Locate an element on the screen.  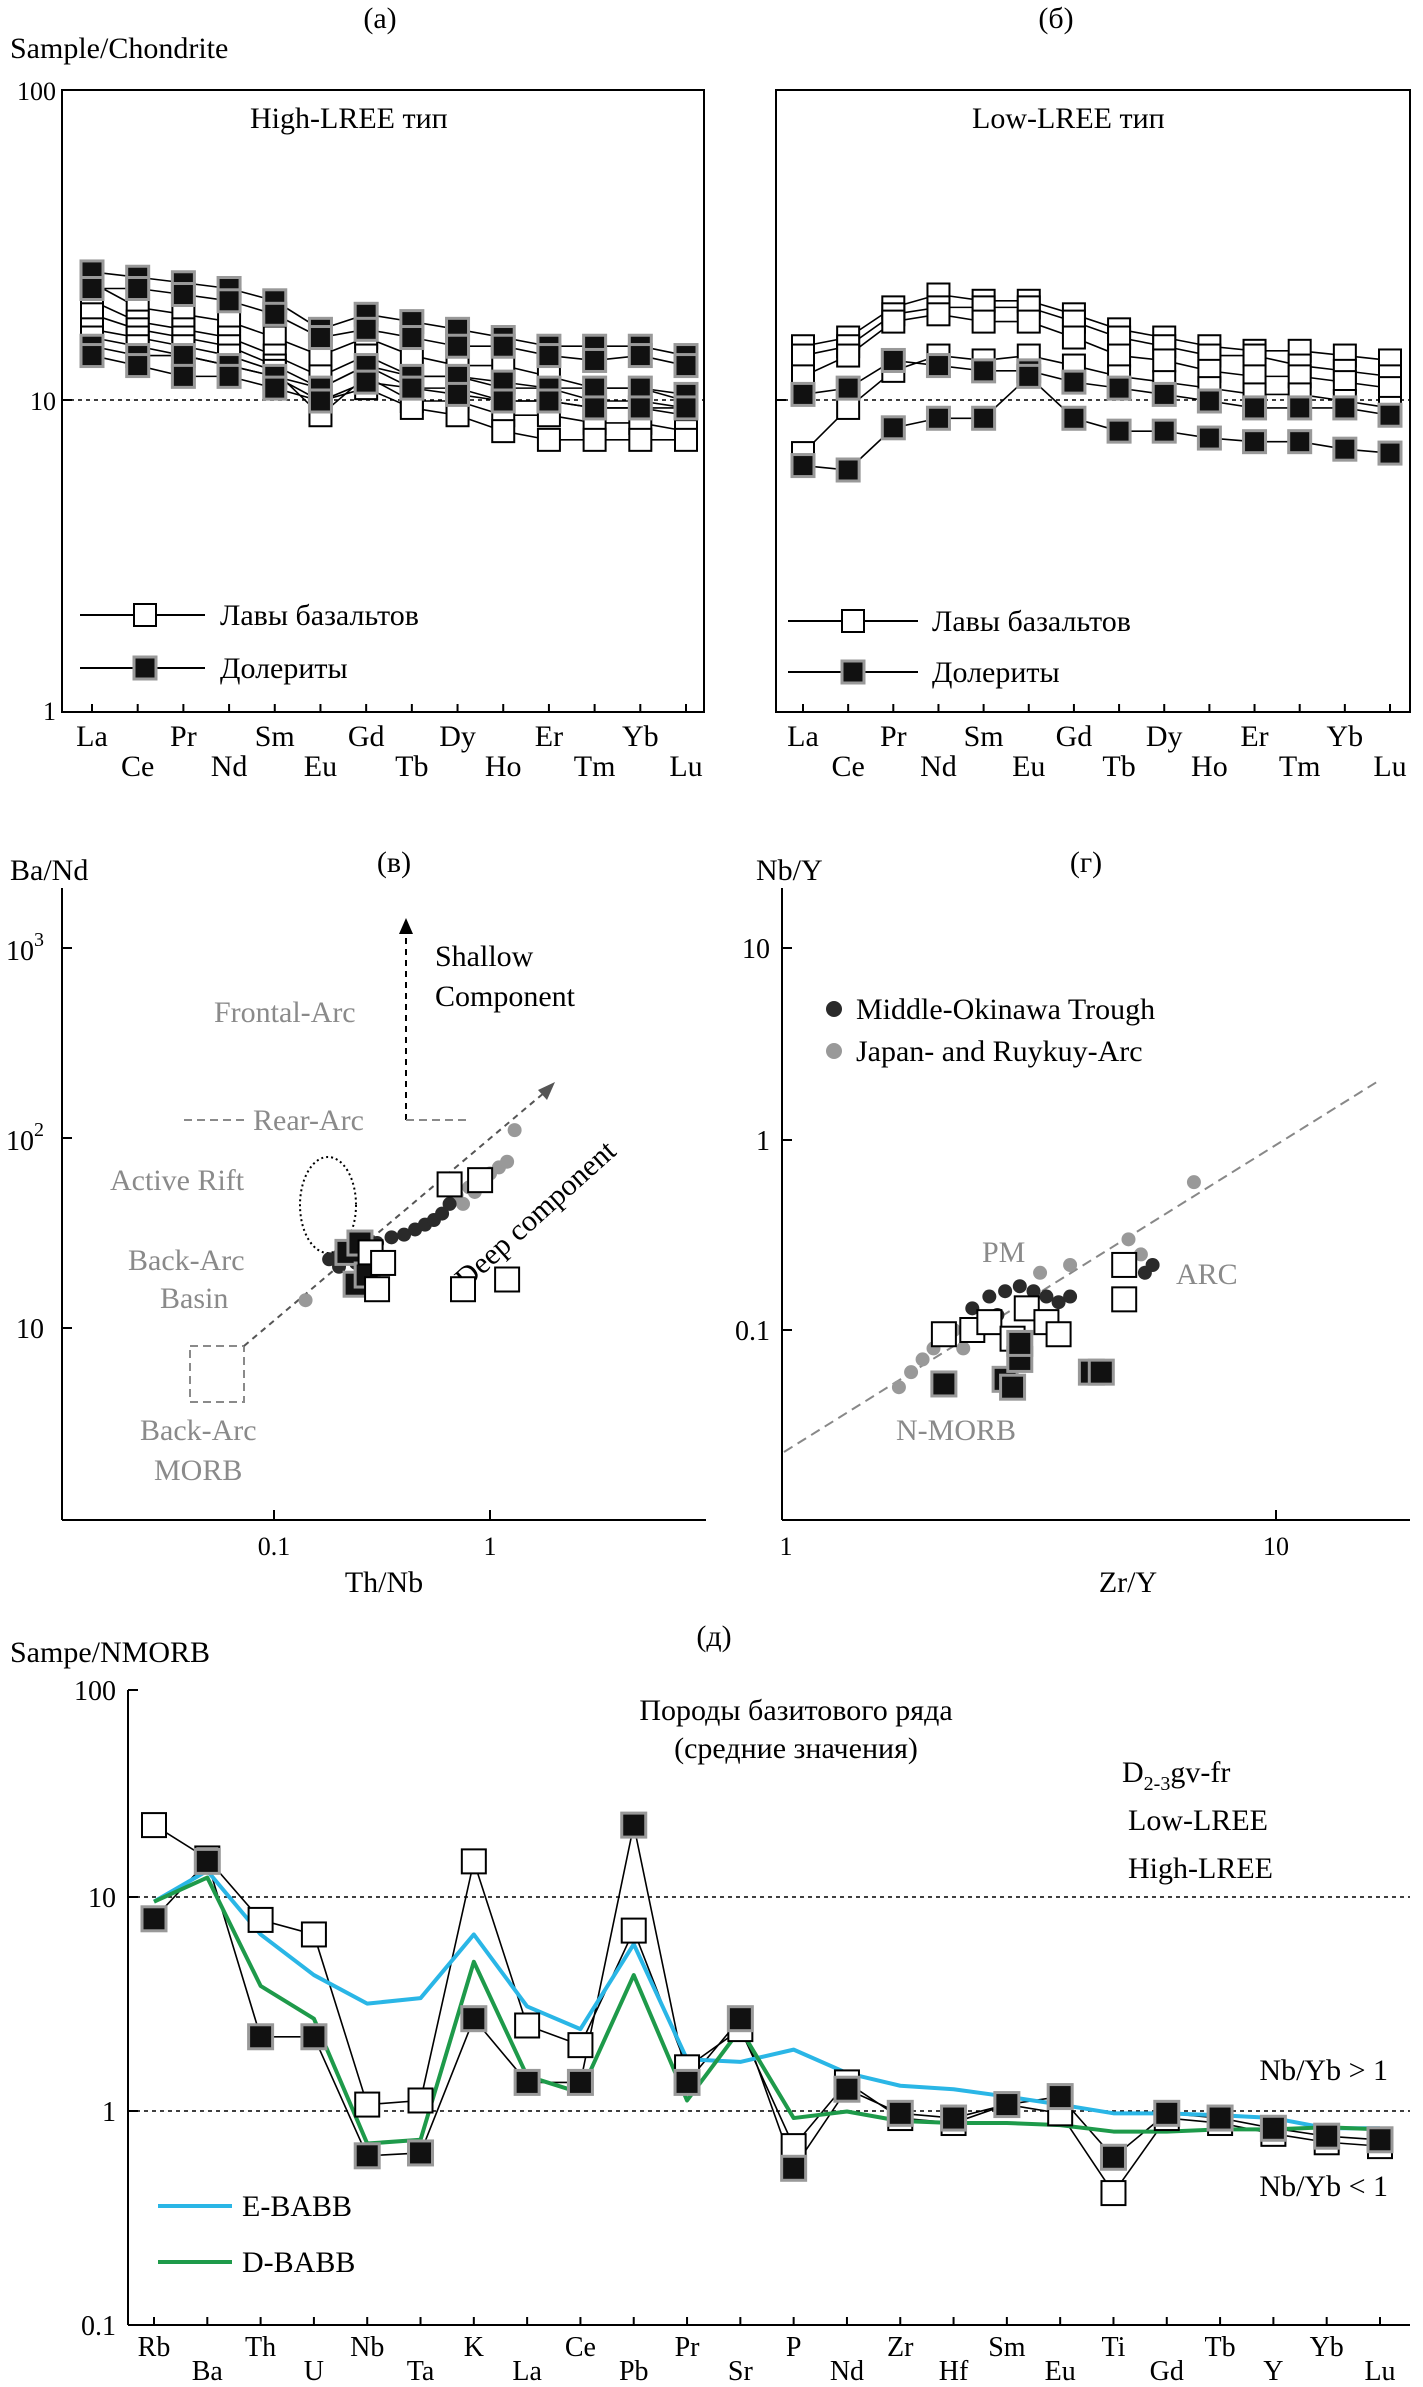
legend-arc-dot is located at coordinates (834, 1051).